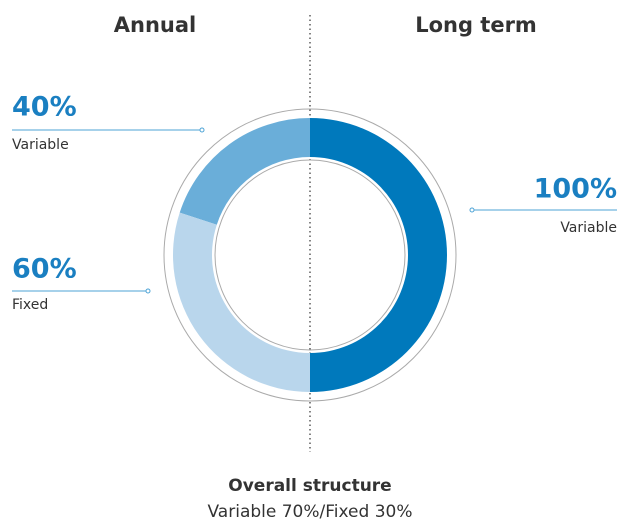 The image size is (629, 524). I want to click on category-label: Fixed, so click(30, 305).